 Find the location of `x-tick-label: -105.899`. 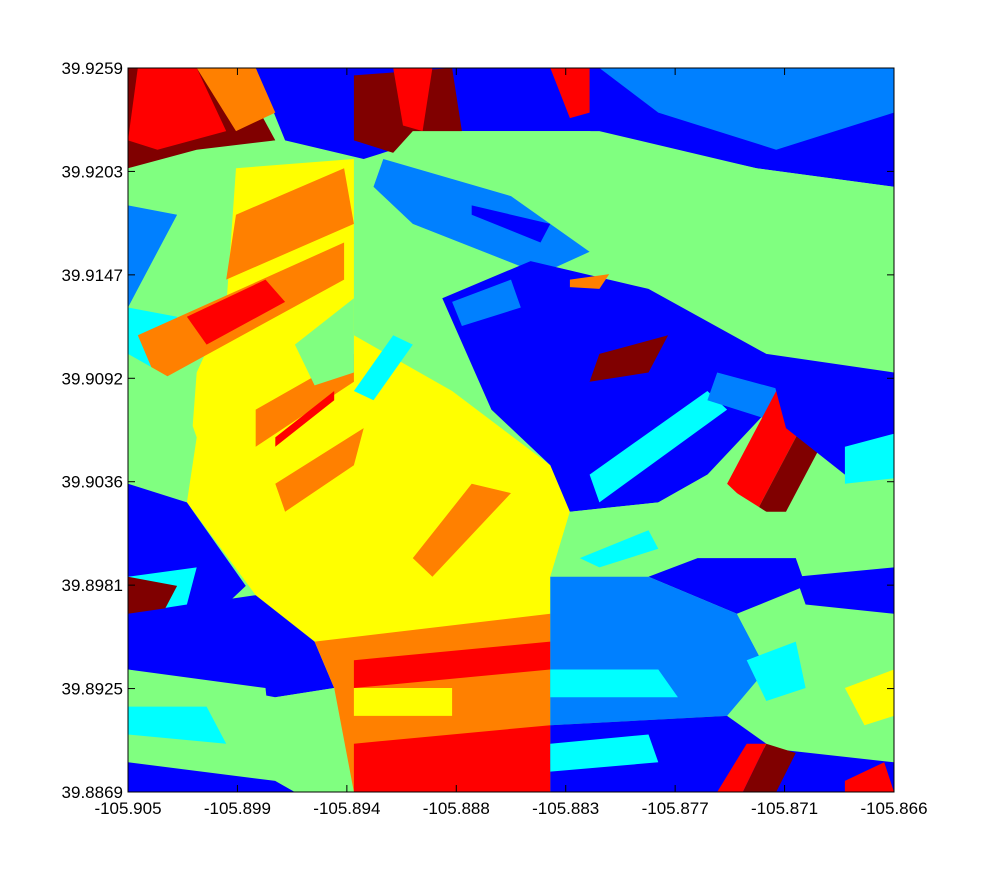

x-tick-label: -105.899 is located at coordinates (237, 808).